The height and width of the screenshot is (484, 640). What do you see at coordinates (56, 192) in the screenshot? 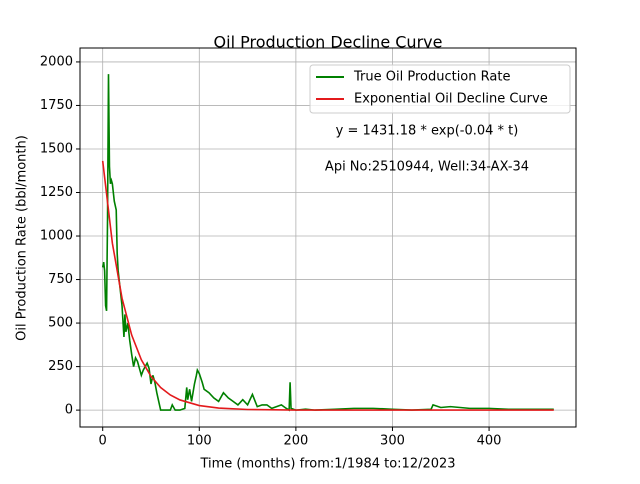
I see `y-tick-label: 1250` at bounding box center [56, 192].